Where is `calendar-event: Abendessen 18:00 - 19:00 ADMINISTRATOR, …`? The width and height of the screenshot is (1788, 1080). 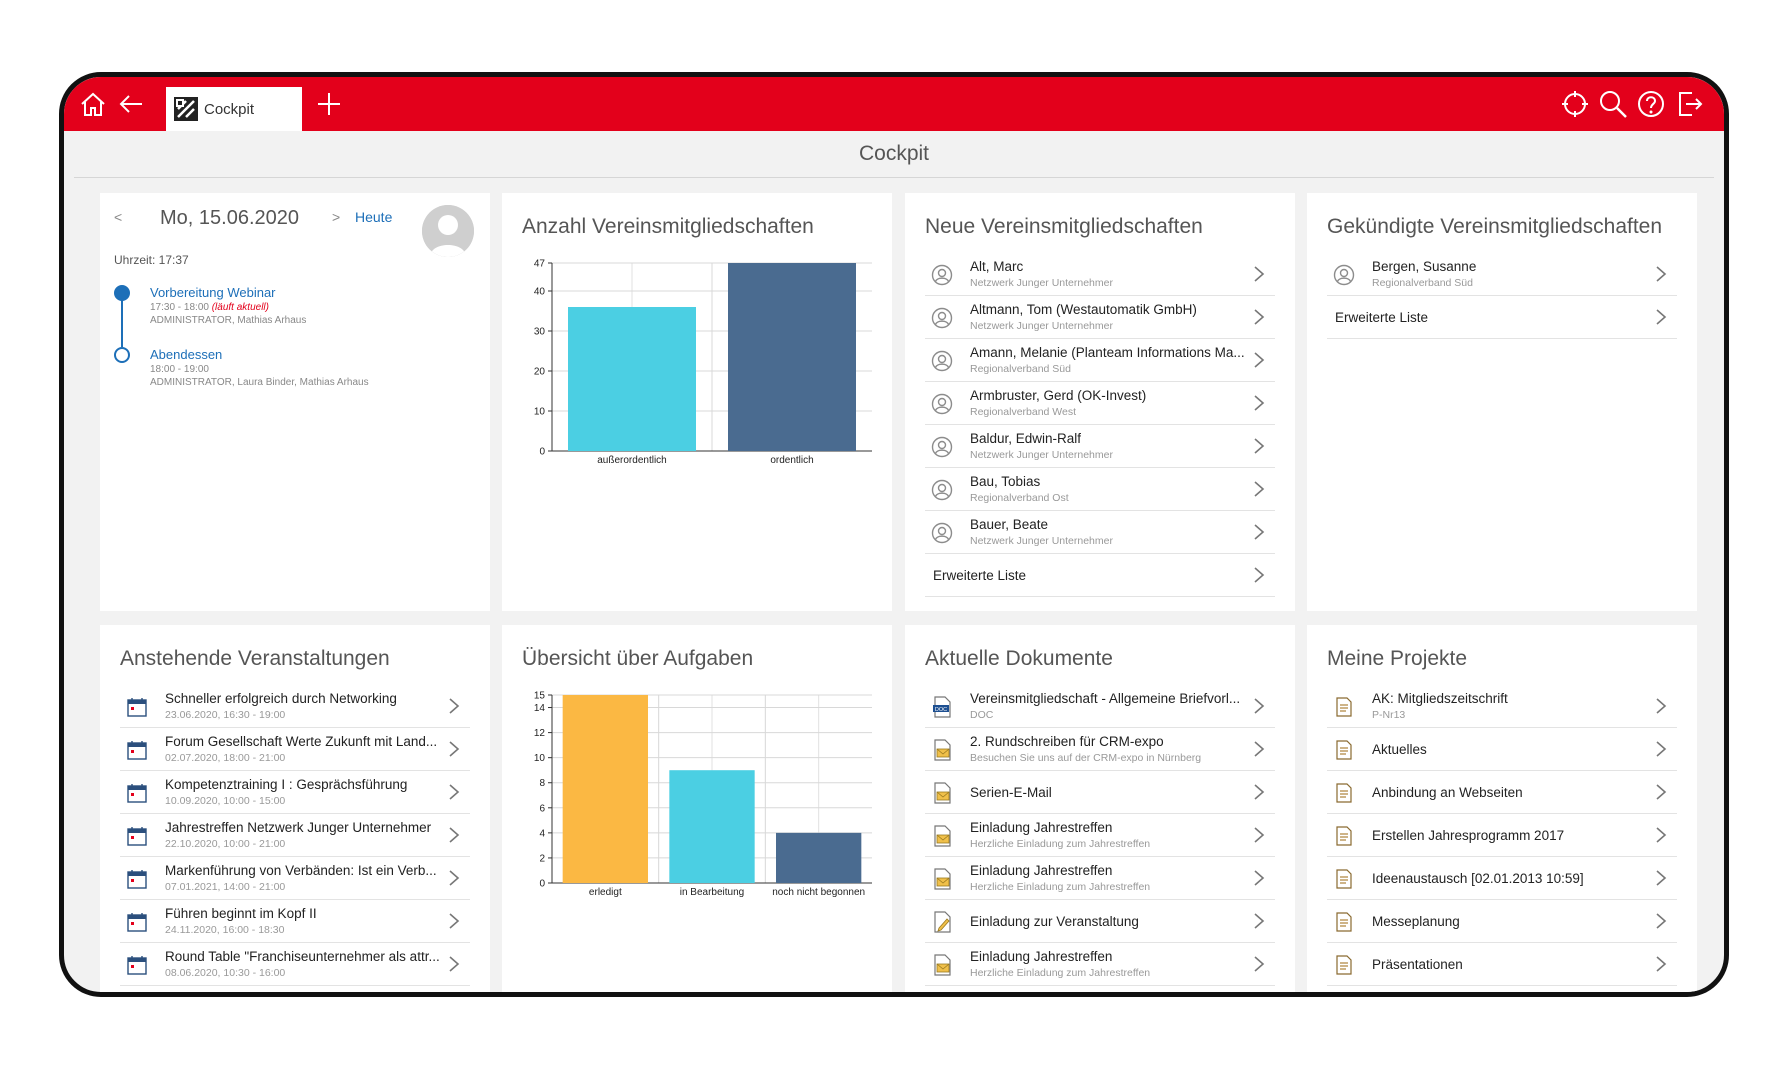
calendar-event: Abendessen 18:00 - 19:00 ADMINISTRATOR, … is located at coordinates (259, 367).